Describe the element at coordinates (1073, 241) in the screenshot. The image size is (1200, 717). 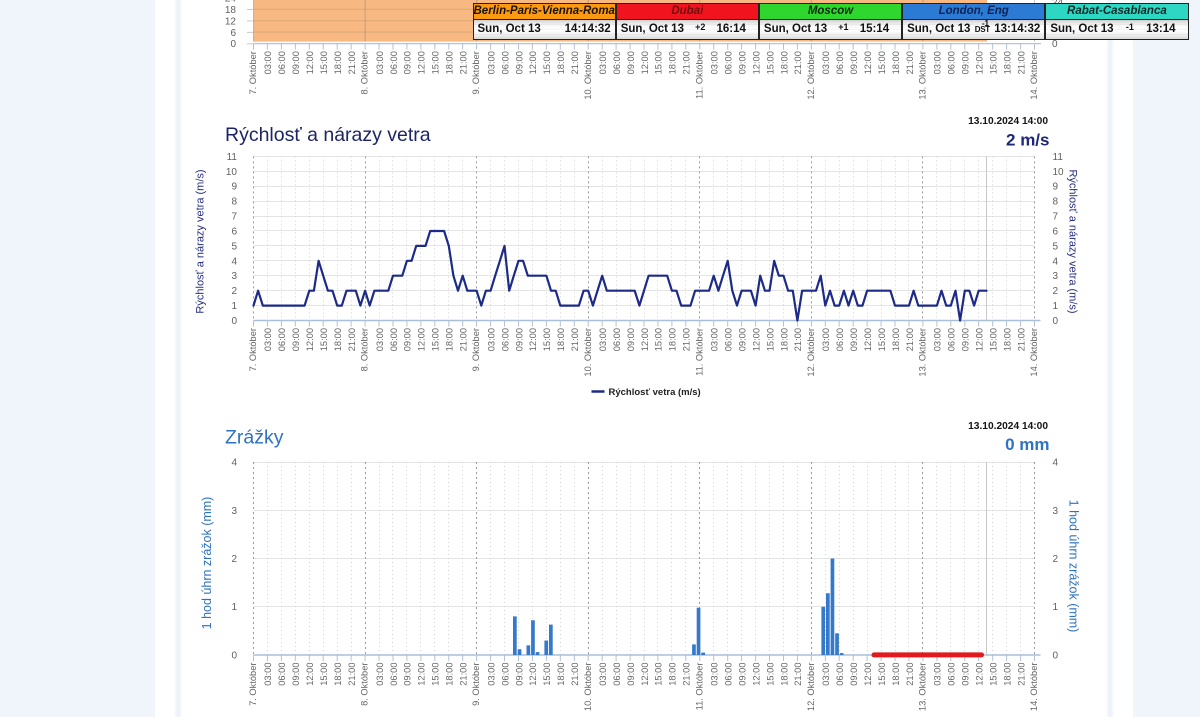
I see `svg-text: Rýchlosť a nárazy vetra (m/s)` at that location.